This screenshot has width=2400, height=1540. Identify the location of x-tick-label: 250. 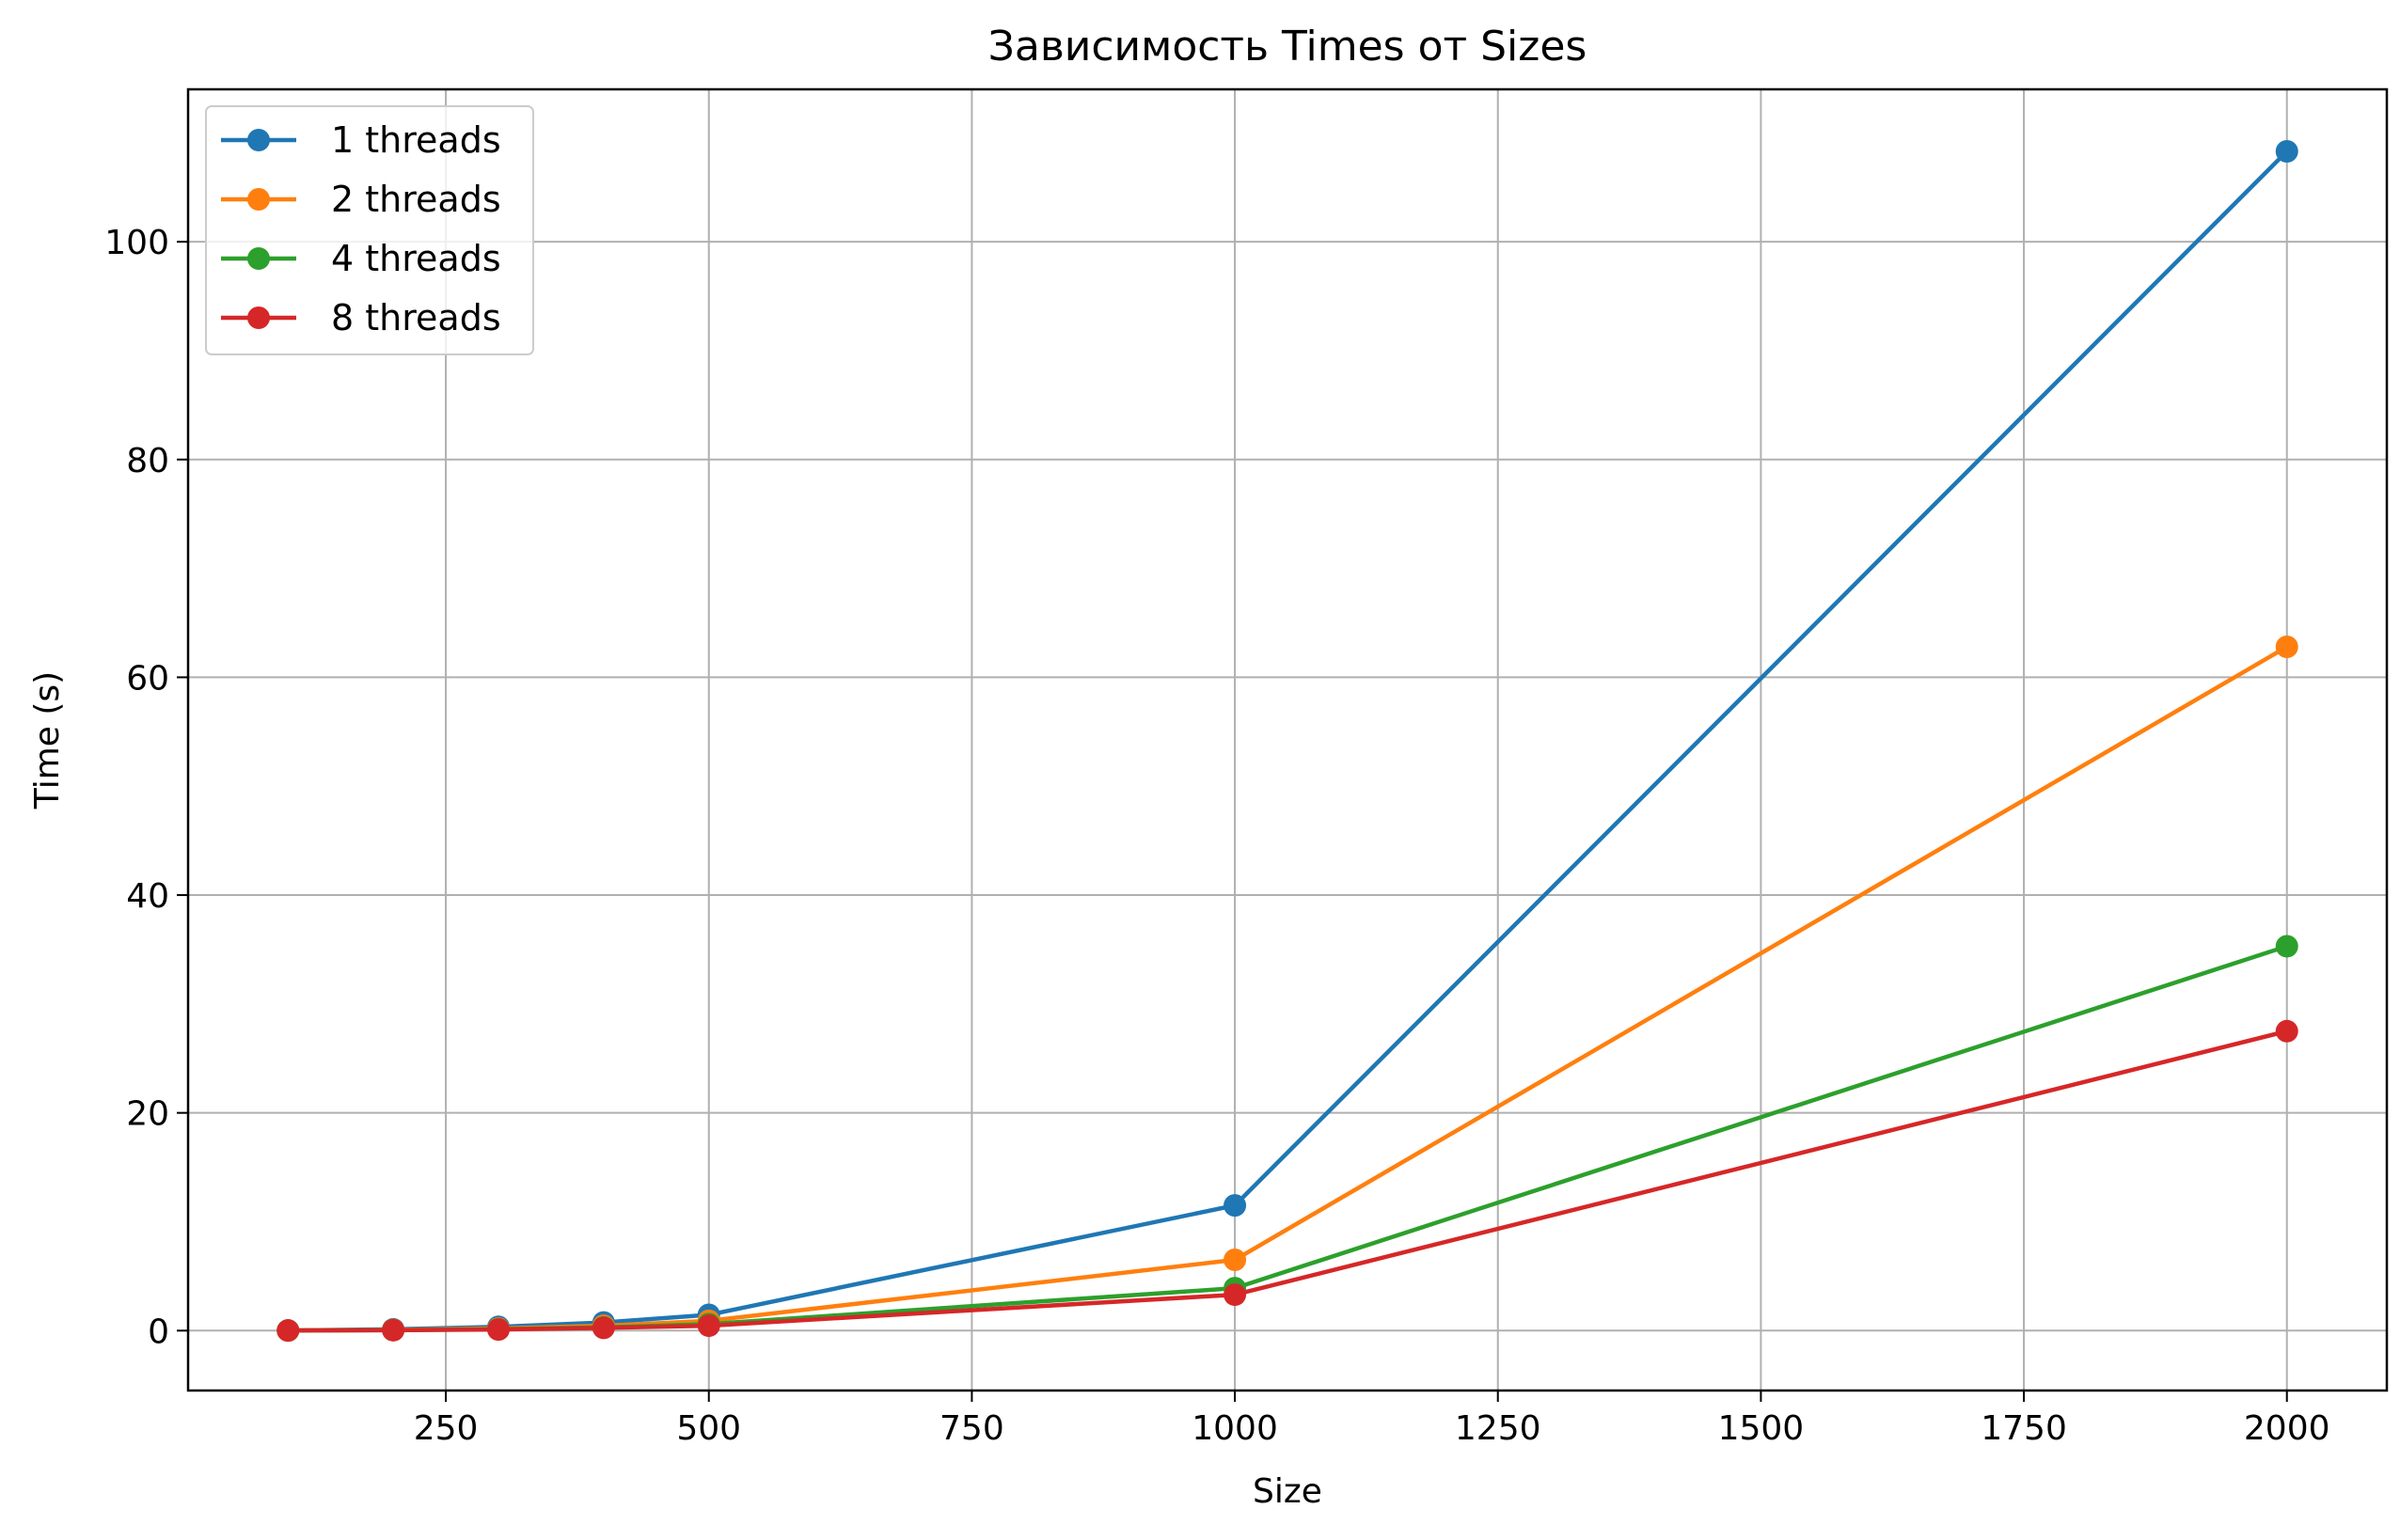
(446, 1428).